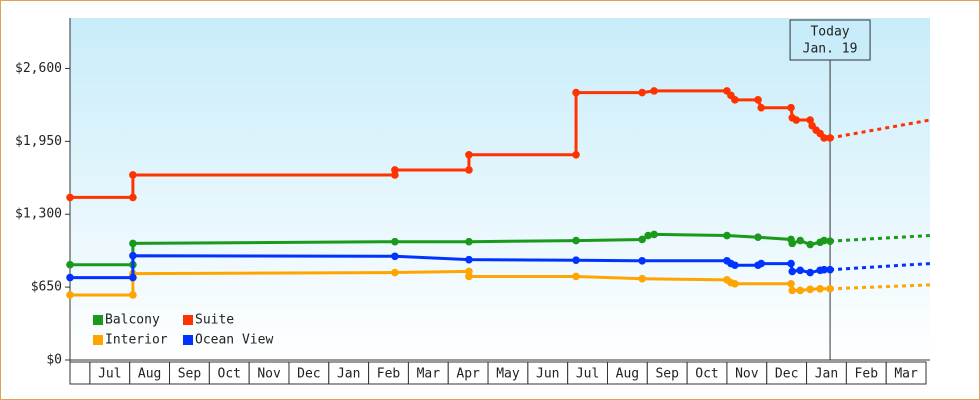  Describe the element at coordinates (46, 287) in the screenshot. I see `y-tick-label: $650` at that location.